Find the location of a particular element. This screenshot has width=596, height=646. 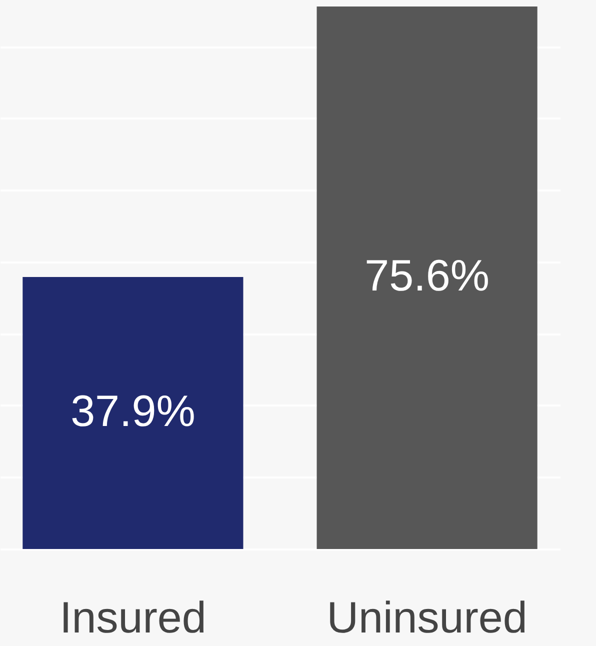

data-label: 75.6% is located at coordinates (427, 276).